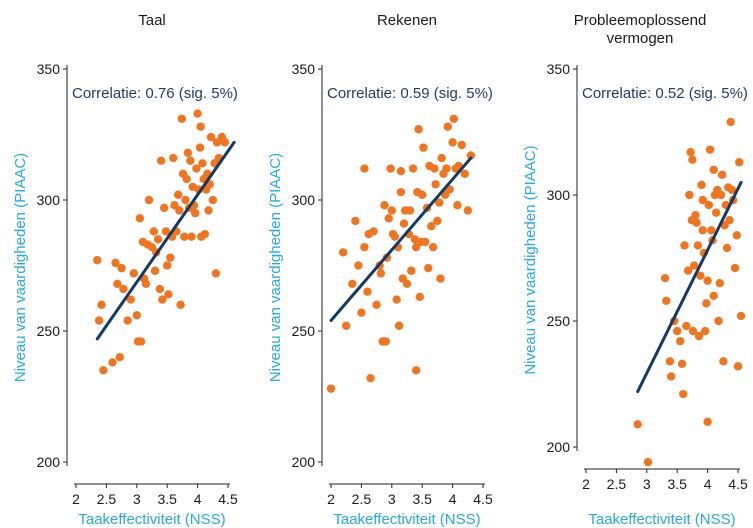 The height and width of the screenshot is (528, 753). What do you see at coordinates (689, 287) in the screenshot?
I see `trend-line` at bounding box center [689, 287].